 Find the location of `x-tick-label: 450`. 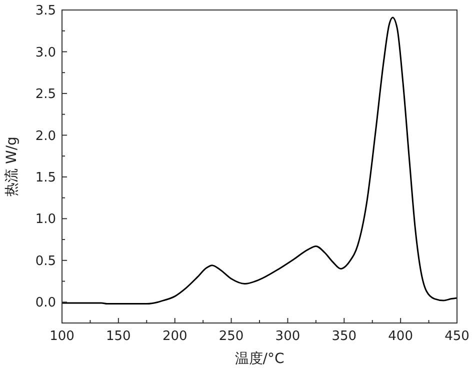

x-tick-label: 450 is located at coordinates (457, 336).